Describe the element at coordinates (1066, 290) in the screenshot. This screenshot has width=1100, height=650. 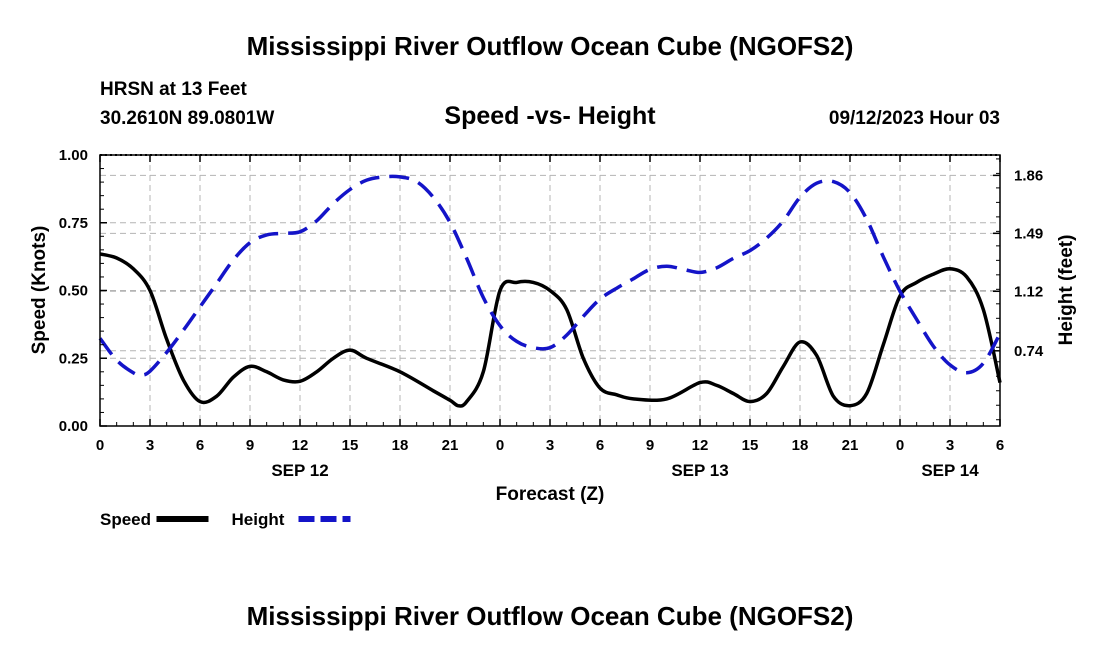
I see `y2-axis-title: Height (feet)` at that location.